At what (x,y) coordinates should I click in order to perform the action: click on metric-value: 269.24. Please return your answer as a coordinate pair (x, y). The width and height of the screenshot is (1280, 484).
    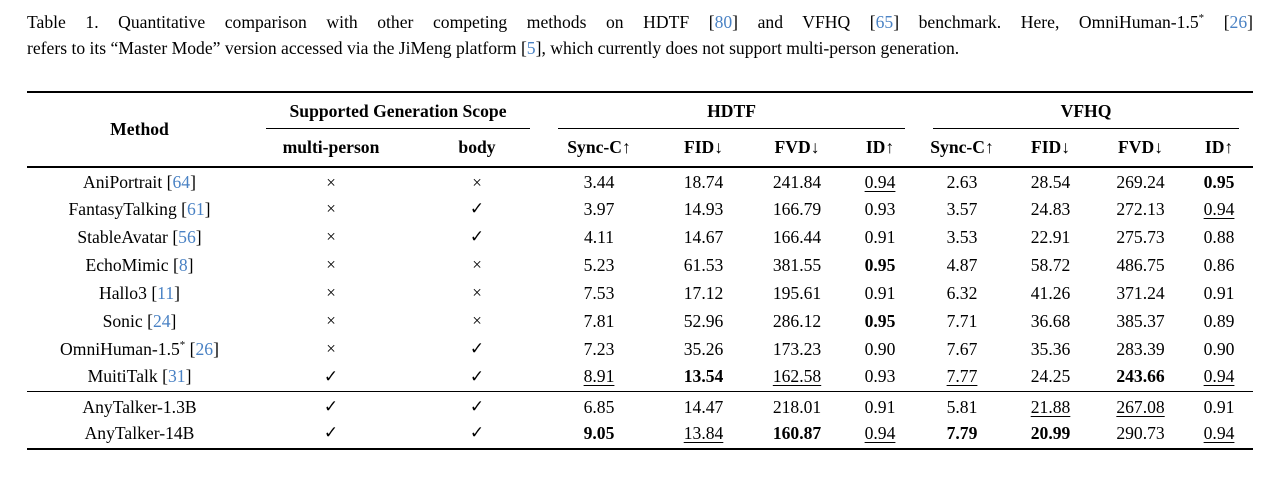
    Looking at the image, I should click on (1140, 181).